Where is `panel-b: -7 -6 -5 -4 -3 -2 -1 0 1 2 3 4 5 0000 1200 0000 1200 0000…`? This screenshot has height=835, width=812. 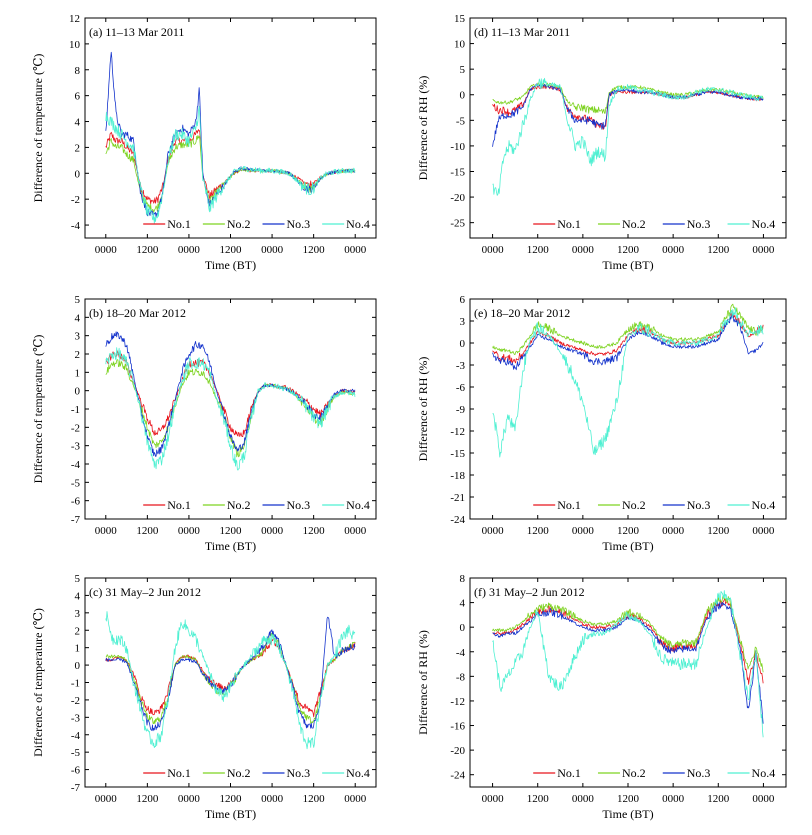 panel-b: -7 -6 -5 -4 -3 -2 -1 0 1 2 3 4 5 0000 1200 0000 1200 0000… is located at coordinates (204, 423).